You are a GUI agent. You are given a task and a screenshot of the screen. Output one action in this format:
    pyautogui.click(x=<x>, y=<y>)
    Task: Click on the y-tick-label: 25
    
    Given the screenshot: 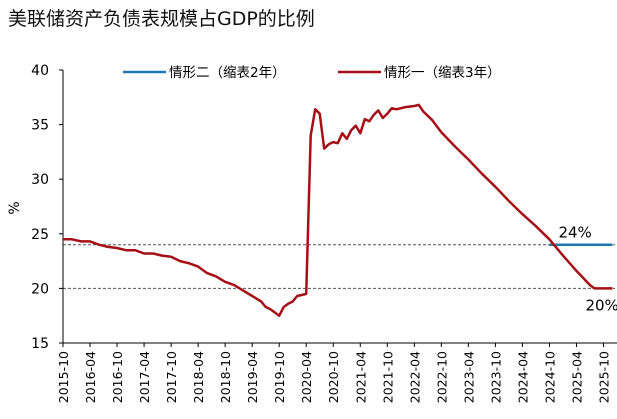 What is the action you would take?
    pyautogui.click(x=40, y=235)
    